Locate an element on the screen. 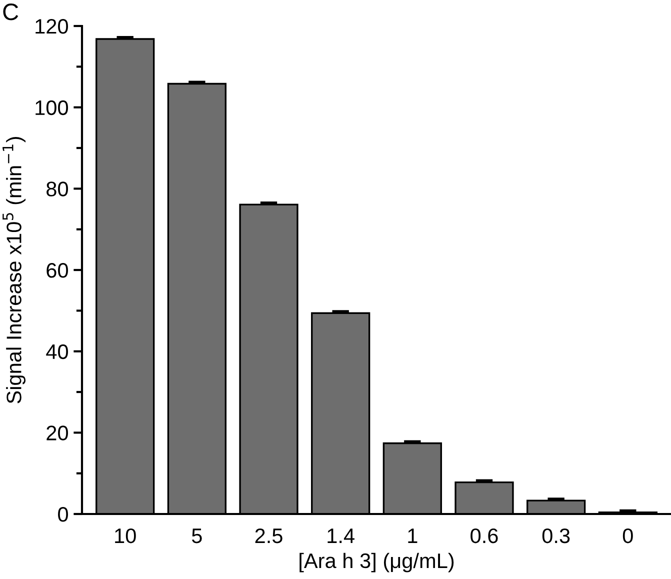 This screenshot has width=671, height=579. y-tick-label: 100 is located at coordinates (52, 108).